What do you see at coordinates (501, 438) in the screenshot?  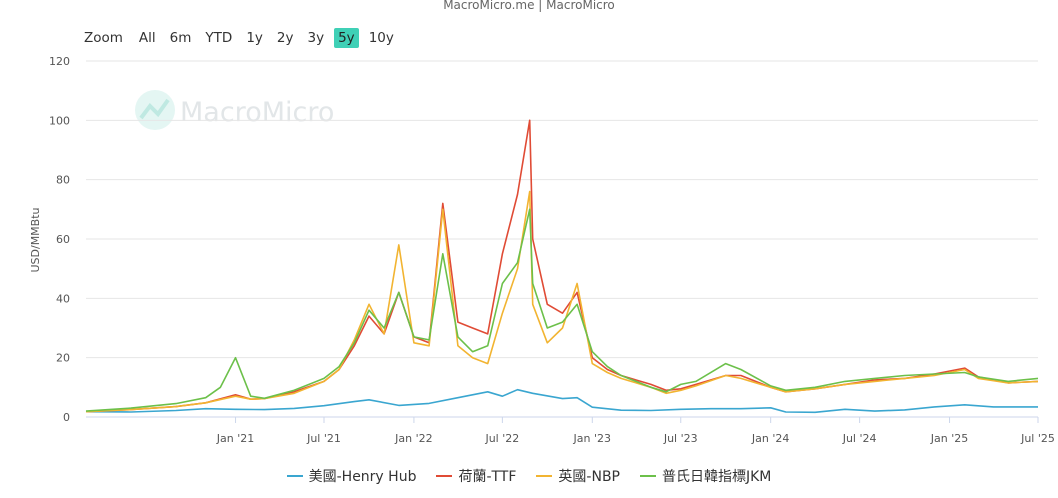 I see `x-tick-label: Jul '22` at bounding box center [501, 438].